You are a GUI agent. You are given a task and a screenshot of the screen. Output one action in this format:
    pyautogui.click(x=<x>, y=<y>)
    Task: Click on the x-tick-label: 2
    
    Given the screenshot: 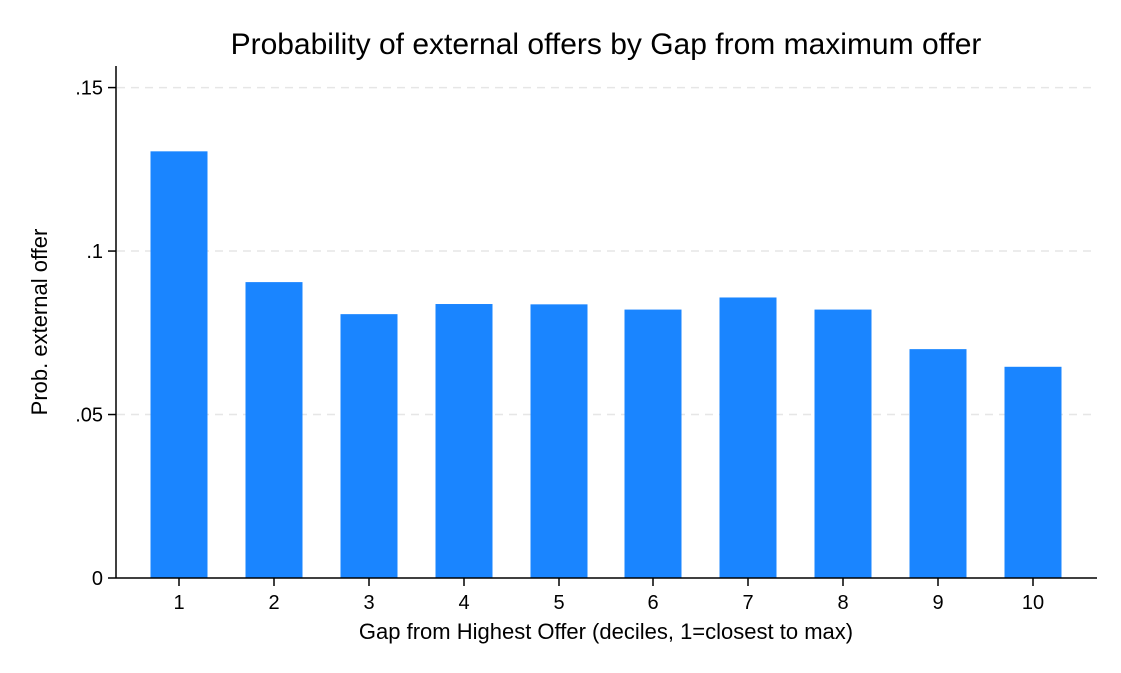 What is the action you would take?
    pyautogui.click(x=273, y=603)
    